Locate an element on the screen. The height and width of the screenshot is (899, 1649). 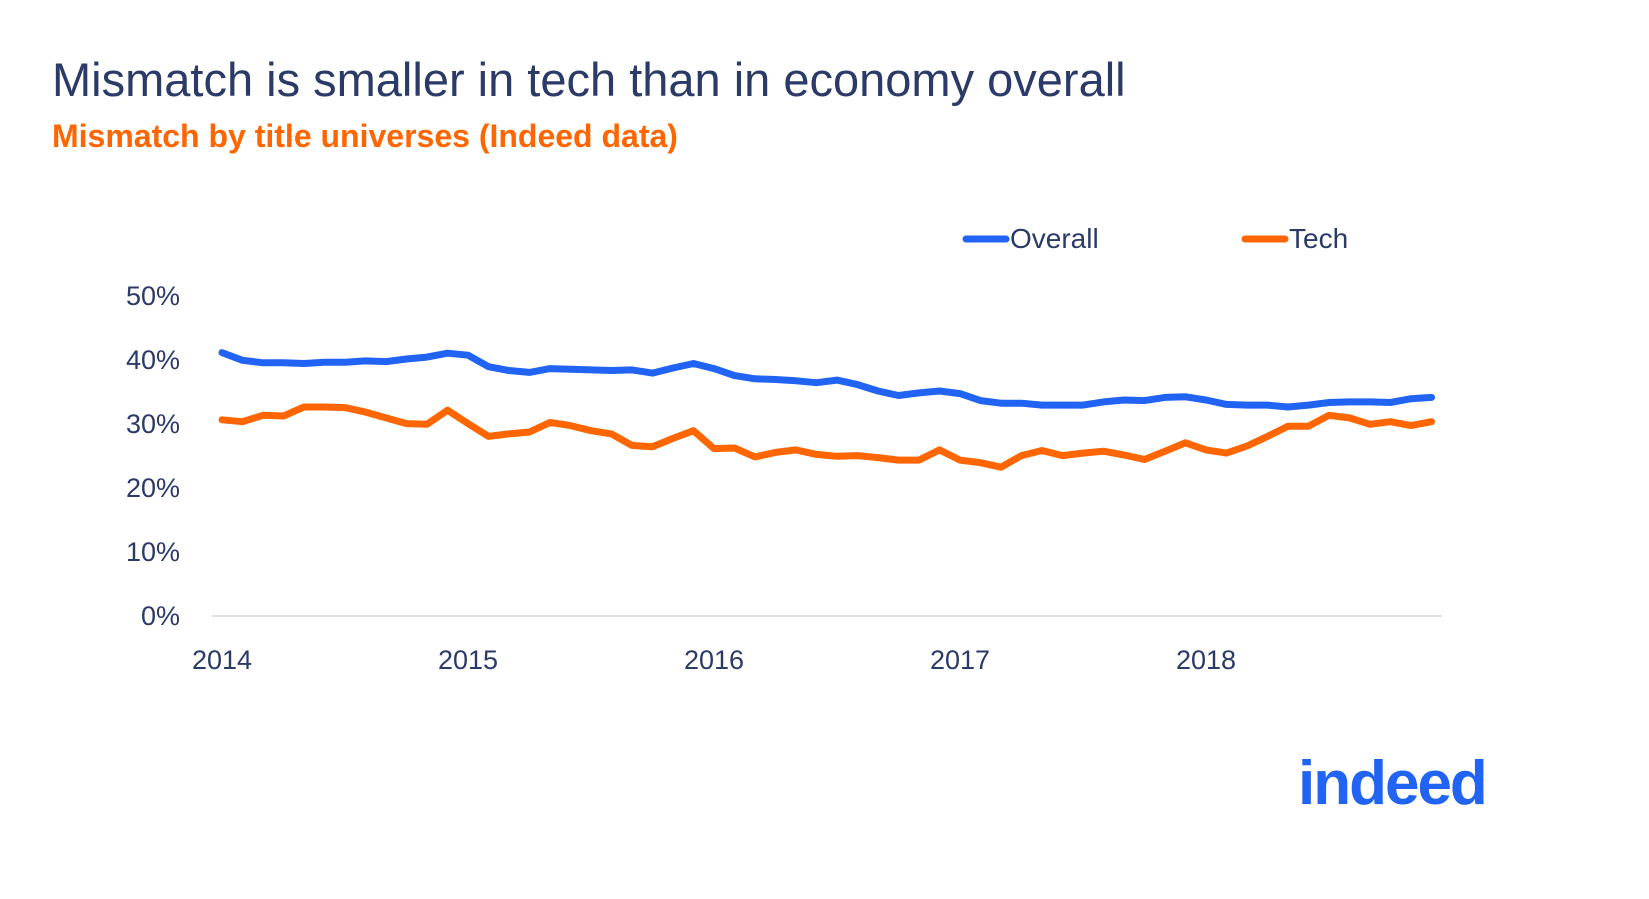
indeed-logo: indeed is located at coordinates (1393, 783).